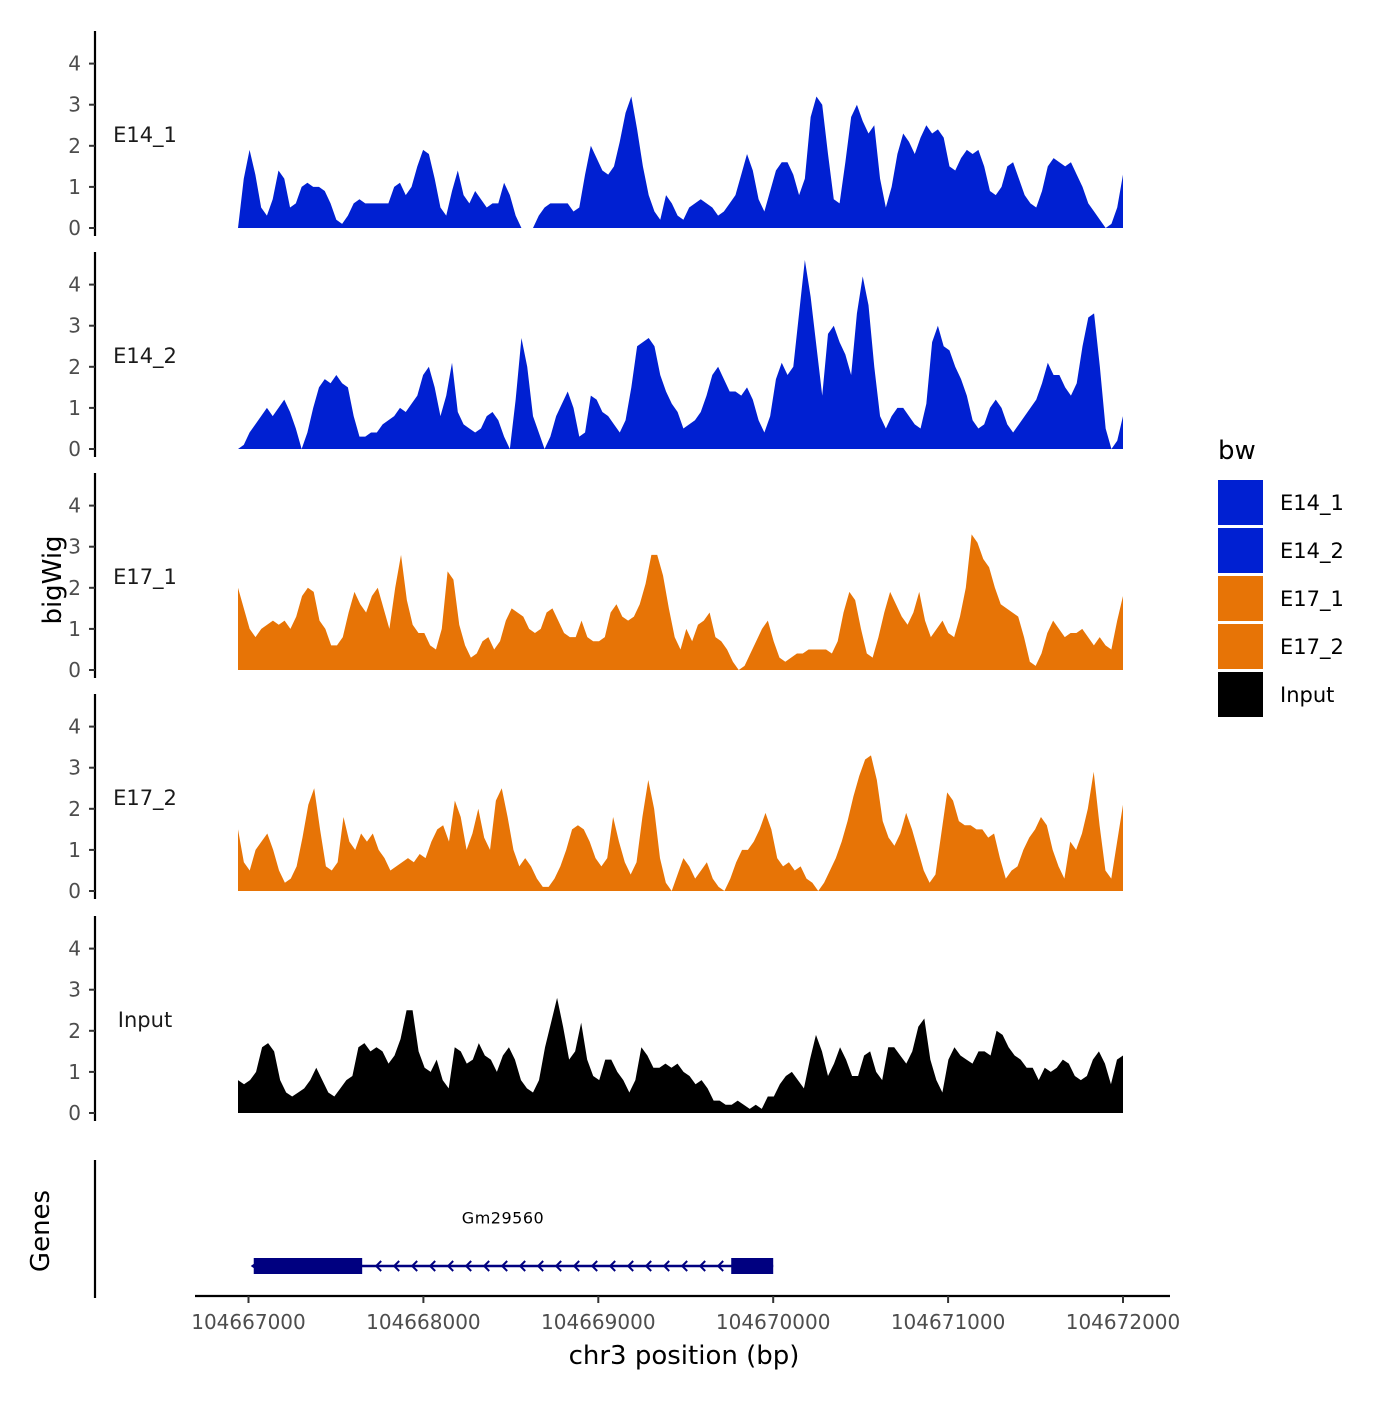 This screenshot has width=1400, height=1405. I want to click on legend: bw E14_1 E14_2 E17_1 E17_2 Input, so click(1281, 576).